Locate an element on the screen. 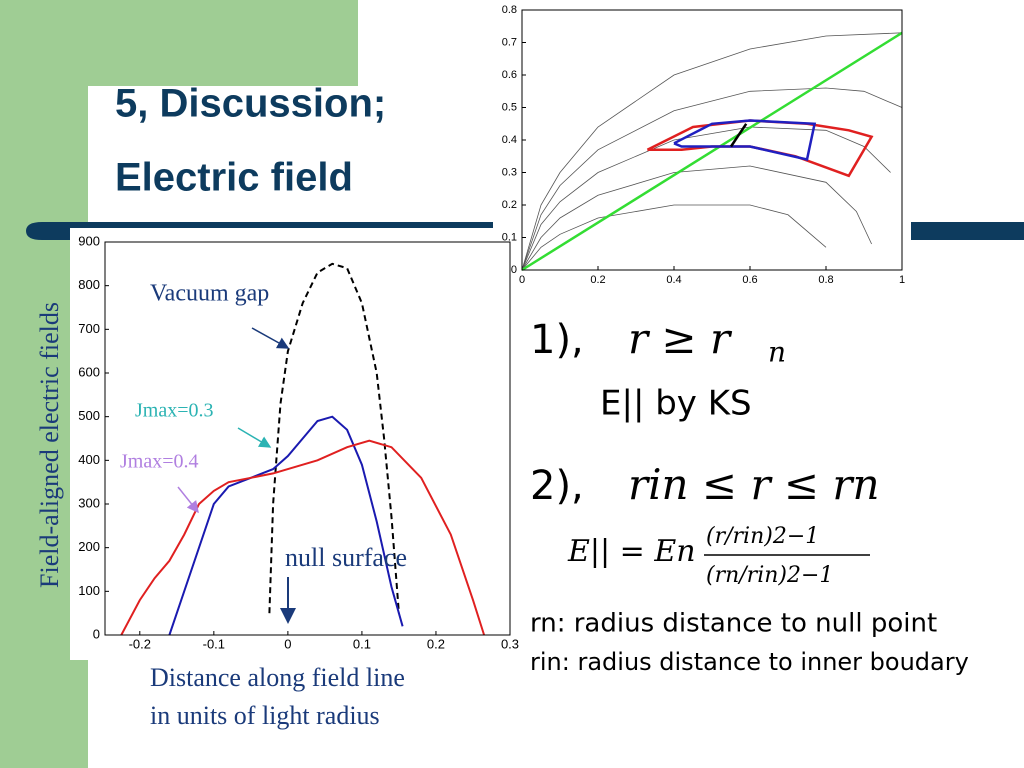  y-tick-label: 0.2 is located at coordinates (509, 205).